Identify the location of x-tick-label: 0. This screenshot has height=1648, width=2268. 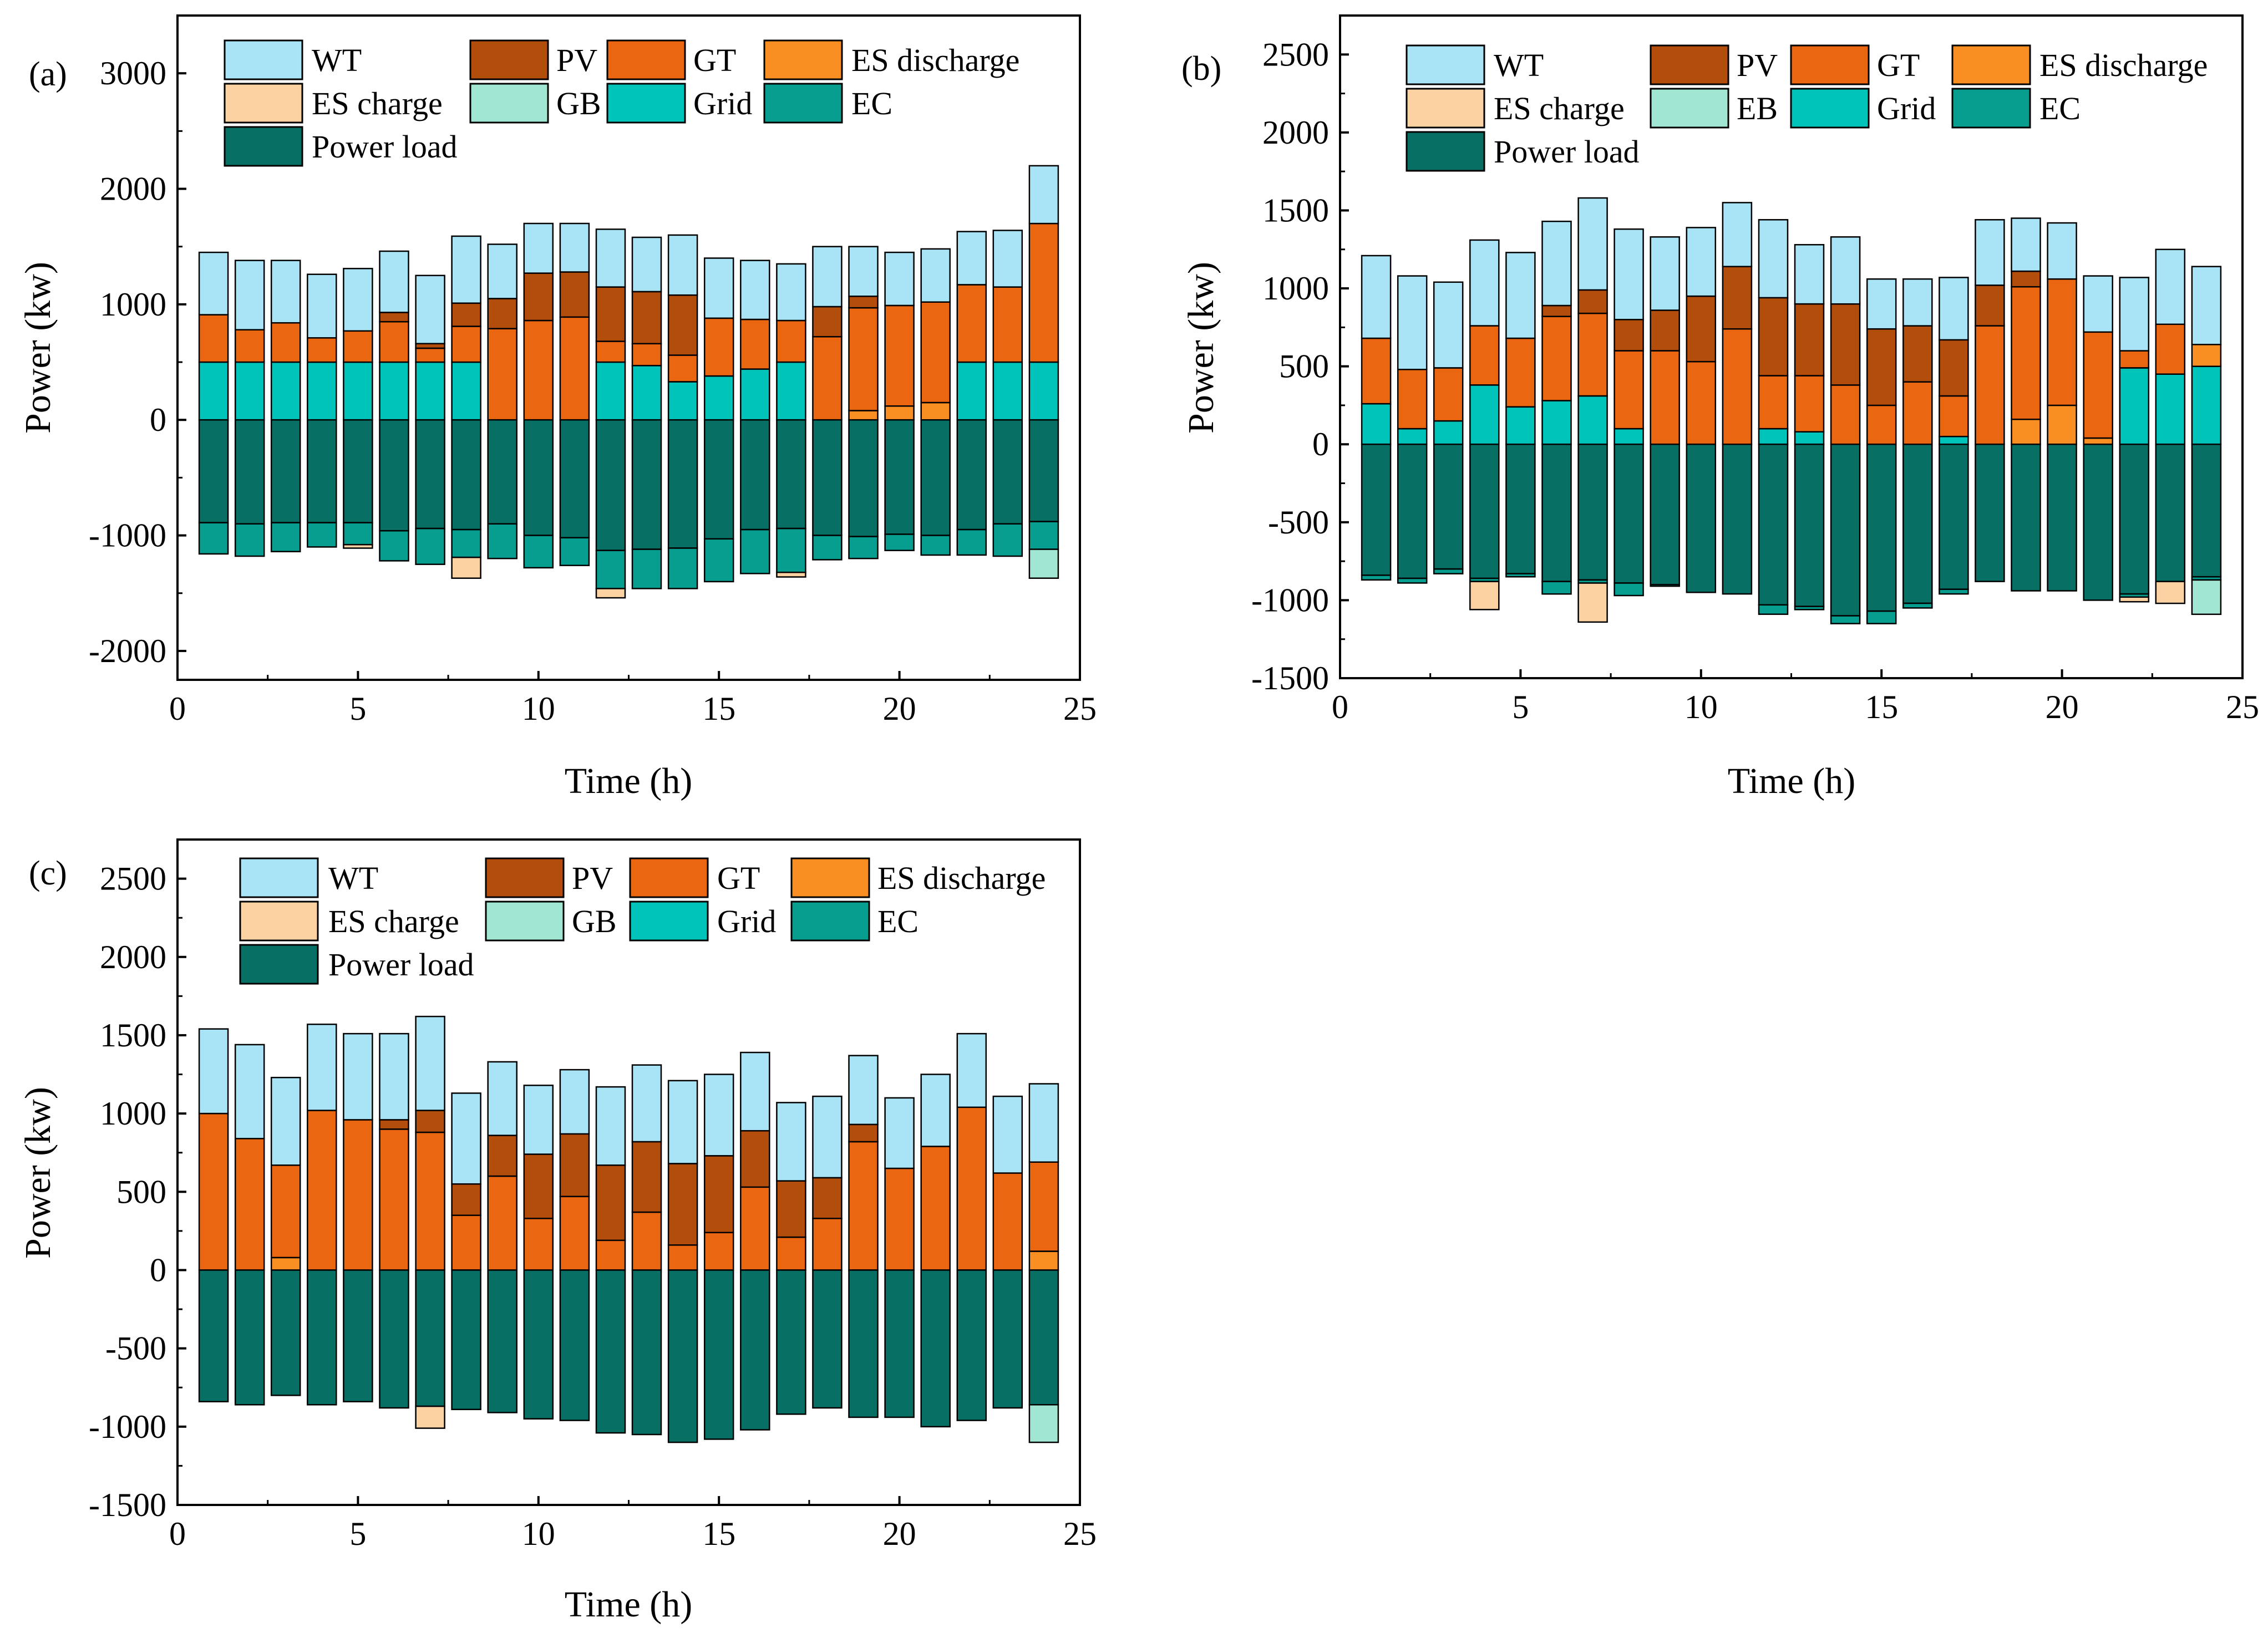
(178, 1533).